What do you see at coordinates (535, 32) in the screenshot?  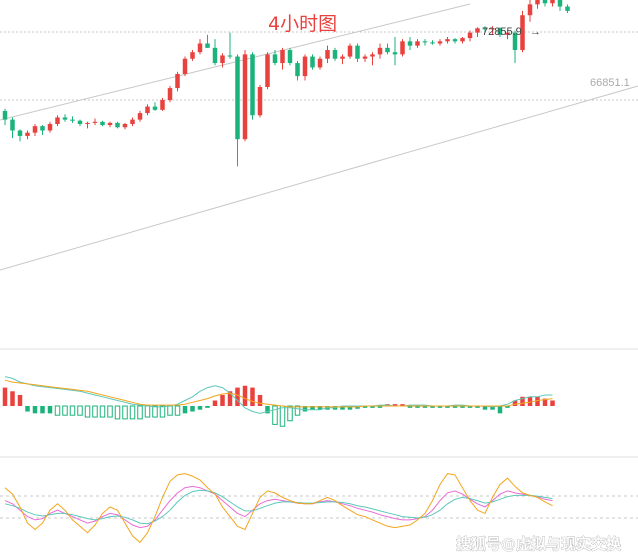 I see `price-label-high-arrow: →` at bounding box center [535, 32].